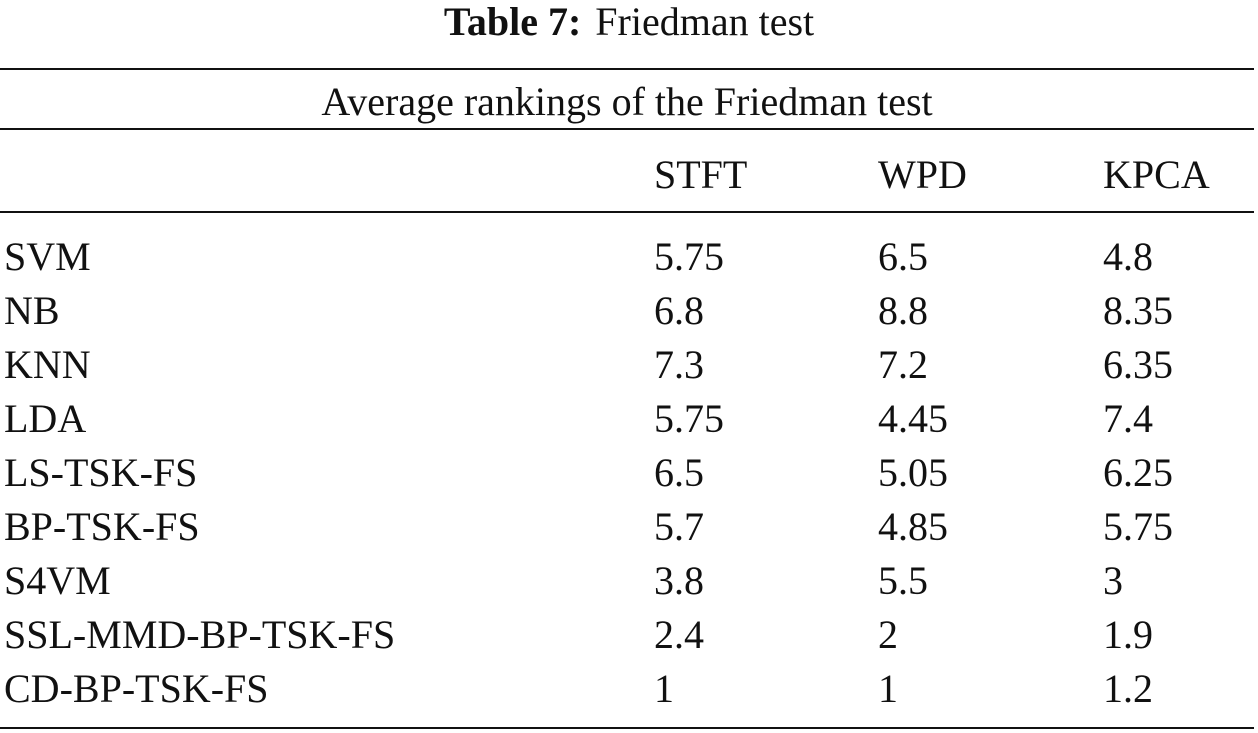 The image size is (1258, 733). What do you see at coordinates (1156, 174) in the screenshot?
I see `column-header-kpca: KPCA` at bounding box center [1156, 174].